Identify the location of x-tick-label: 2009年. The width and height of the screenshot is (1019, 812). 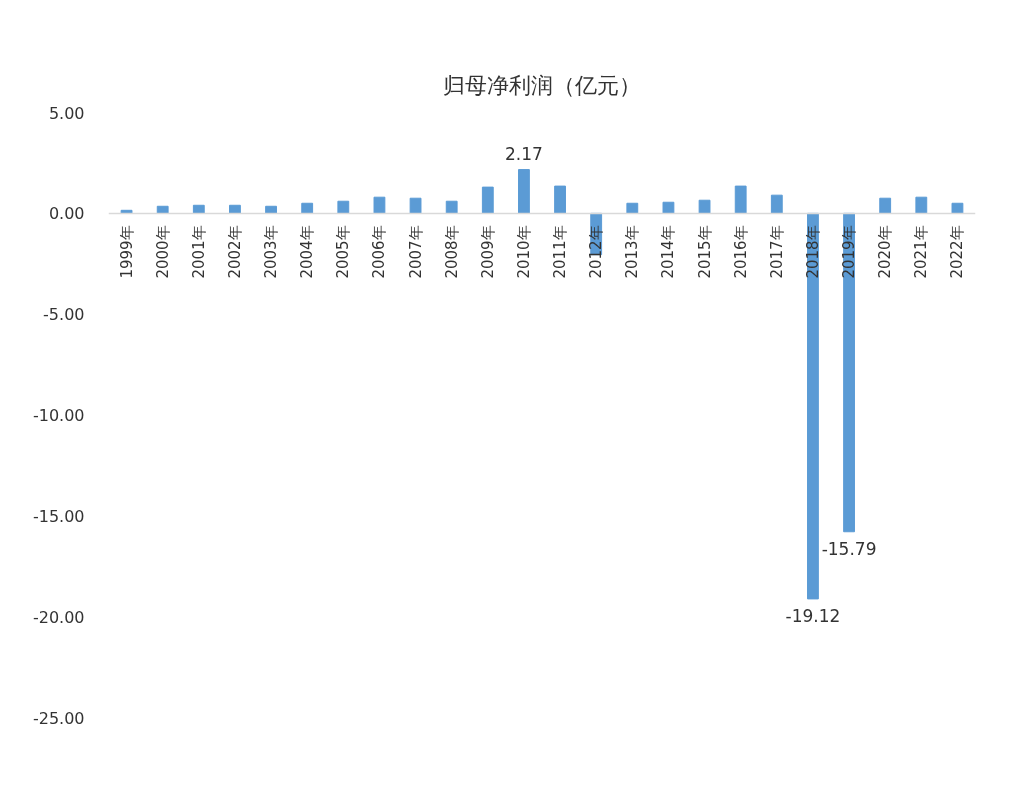
(487, 252).